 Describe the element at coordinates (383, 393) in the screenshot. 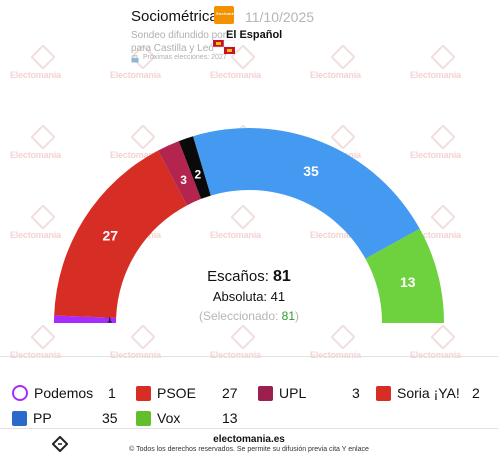

I see `soria-ya-icon` at that location.